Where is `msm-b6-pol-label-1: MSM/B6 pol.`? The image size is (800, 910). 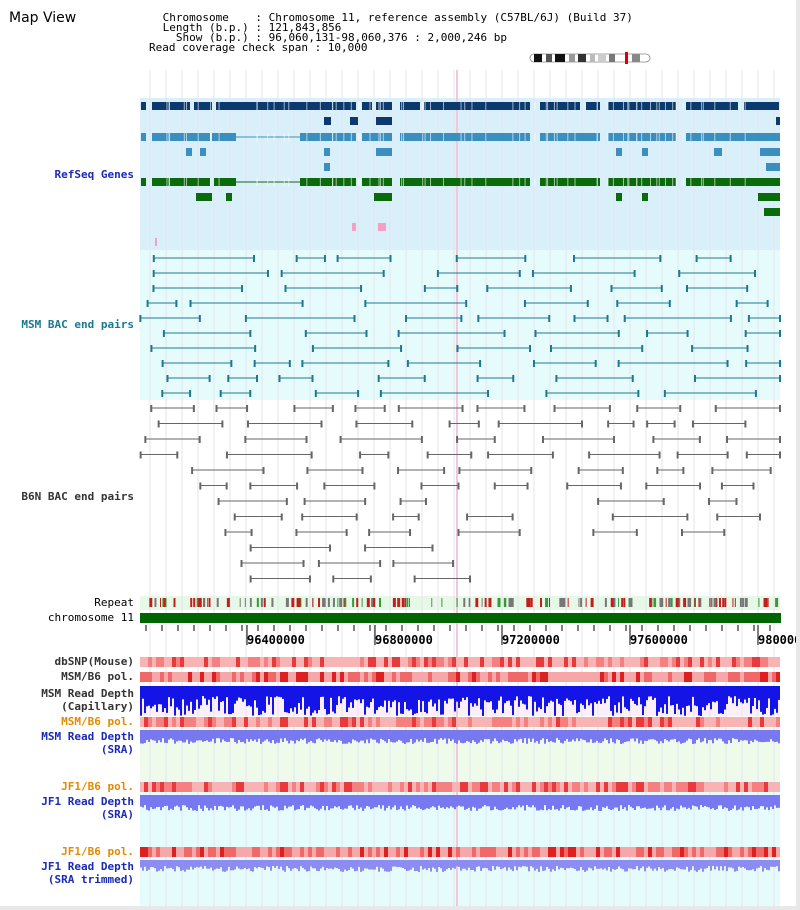 msm-b6-pol-label-1: MSM/B6 pol. is located at coordinates (97, 676).